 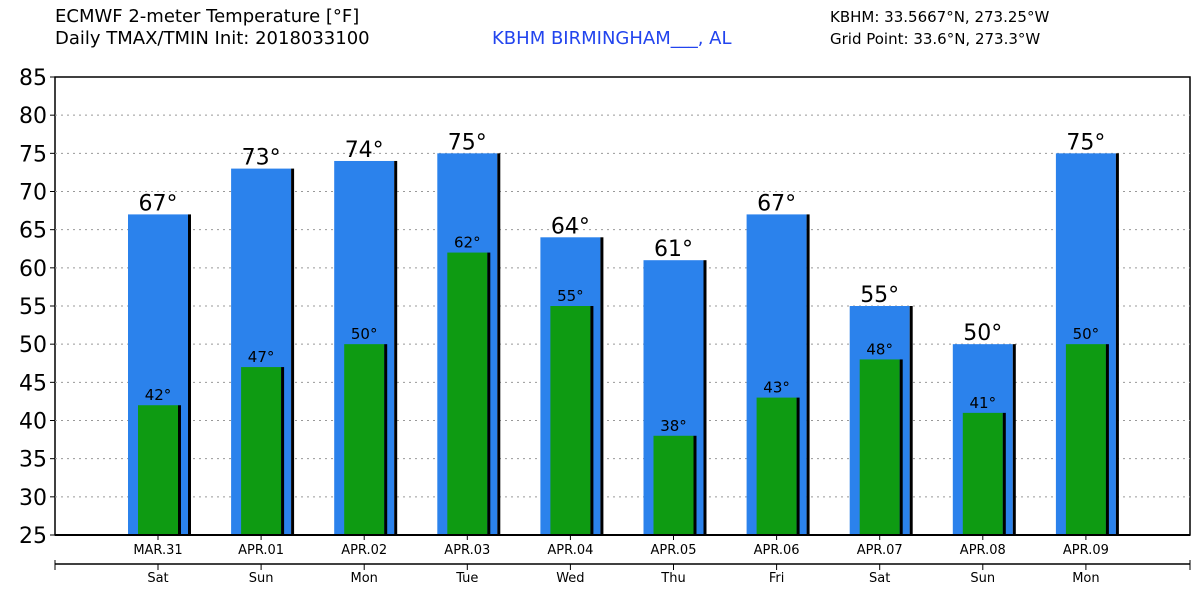 I want to click on tmin-label: 48°, so click(x=879, y=349).